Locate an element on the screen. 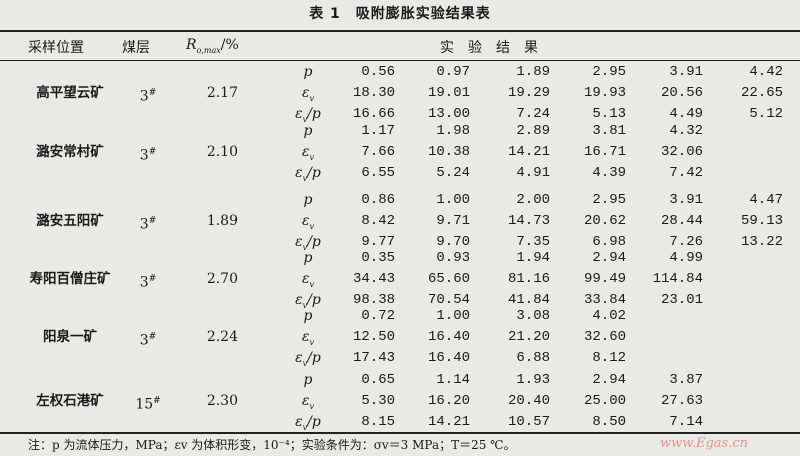 The height and width of the screenshot is (456, 800). ro-max-value: 2.24 is located at coordinates (222, 337).